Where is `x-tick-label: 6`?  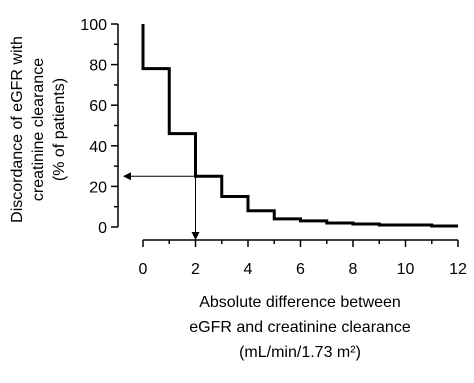 x-tick-label: 6 is located at coordinates (300, 269).